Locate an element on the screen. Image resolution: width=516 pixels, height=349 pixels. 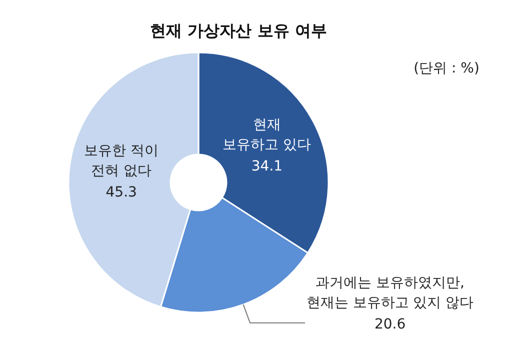
slice-label: 과거에는 보유하였지만, 현재는 보유하고 있지 않다 is located at coordinates (390, 292).